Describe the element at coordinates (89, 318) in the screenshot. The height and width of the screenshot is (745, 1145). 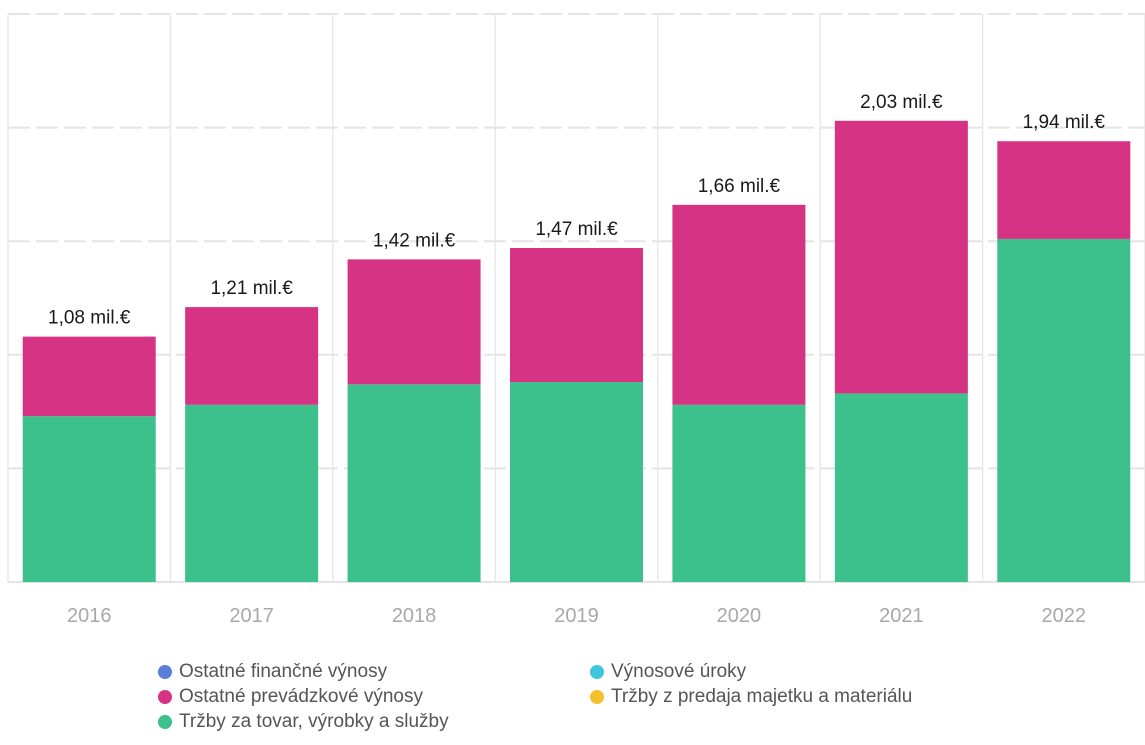
I see `bar-total-label: 1,08 mil.€` at that location.